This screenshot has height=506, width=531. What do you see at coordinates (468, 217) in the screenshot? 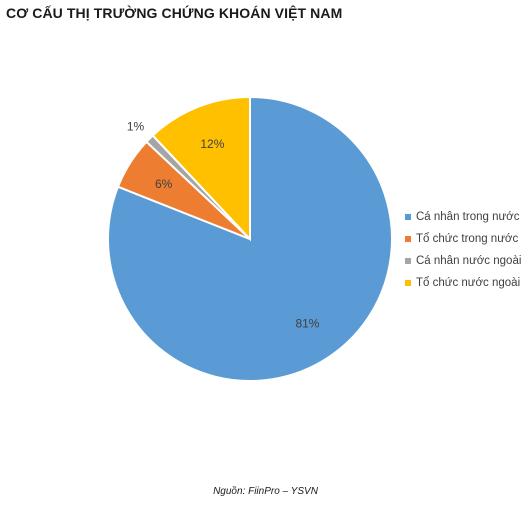
I see `legend-label: Cá nhân trong nước` at bounding box center [468, 217].